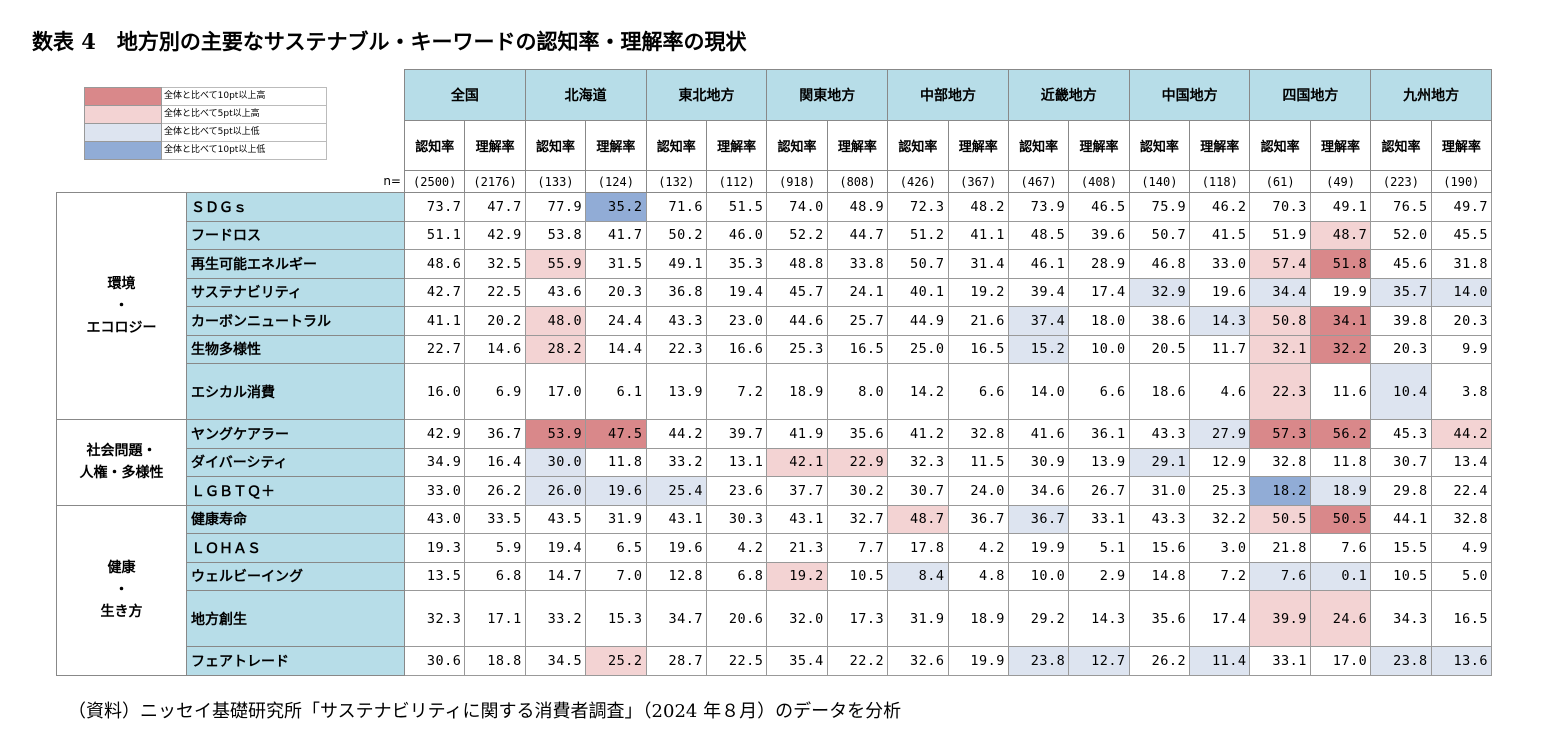 This screenshot has height=754, width=1558. I want to click on value-cell: 7.6, so click(1340, 548).